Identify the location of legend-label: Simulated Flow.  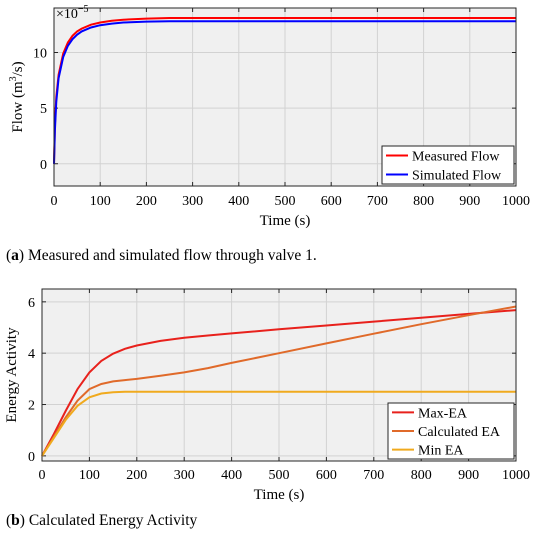
(457, 176).